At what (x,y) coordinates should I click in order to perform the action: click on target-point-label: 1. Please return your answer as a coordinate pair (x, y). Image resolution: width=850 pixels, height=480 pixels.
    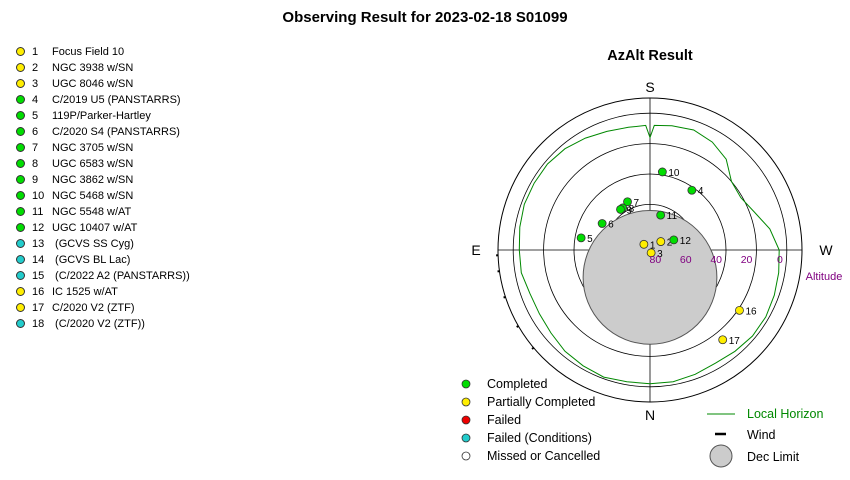
    Looking at the image, I should click on (653, 245).